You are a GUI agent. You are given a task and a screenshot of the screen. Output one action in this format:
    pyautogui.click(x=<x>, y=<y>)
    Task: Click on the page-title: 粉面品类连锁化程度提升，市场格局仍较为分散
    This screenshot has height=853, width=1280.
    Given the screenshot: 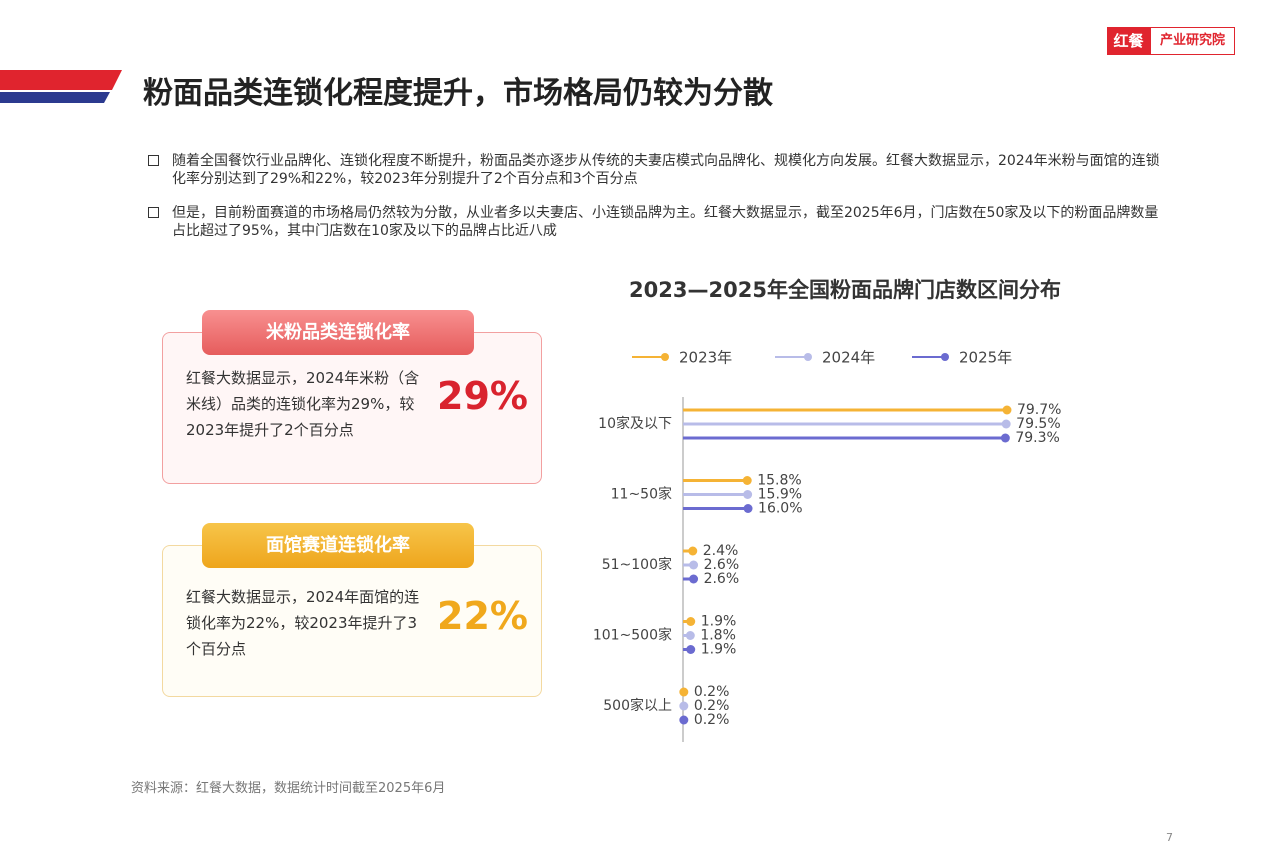 What is the action you would take?
    pyautogui.click(x=458, y=93)
    